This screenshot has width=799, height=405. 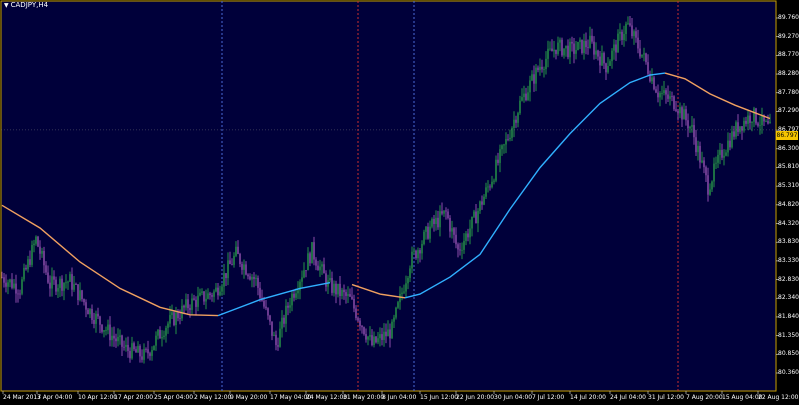 I want to click on time-tick-label: 17 May 04:00, so click(x=291, y=397).